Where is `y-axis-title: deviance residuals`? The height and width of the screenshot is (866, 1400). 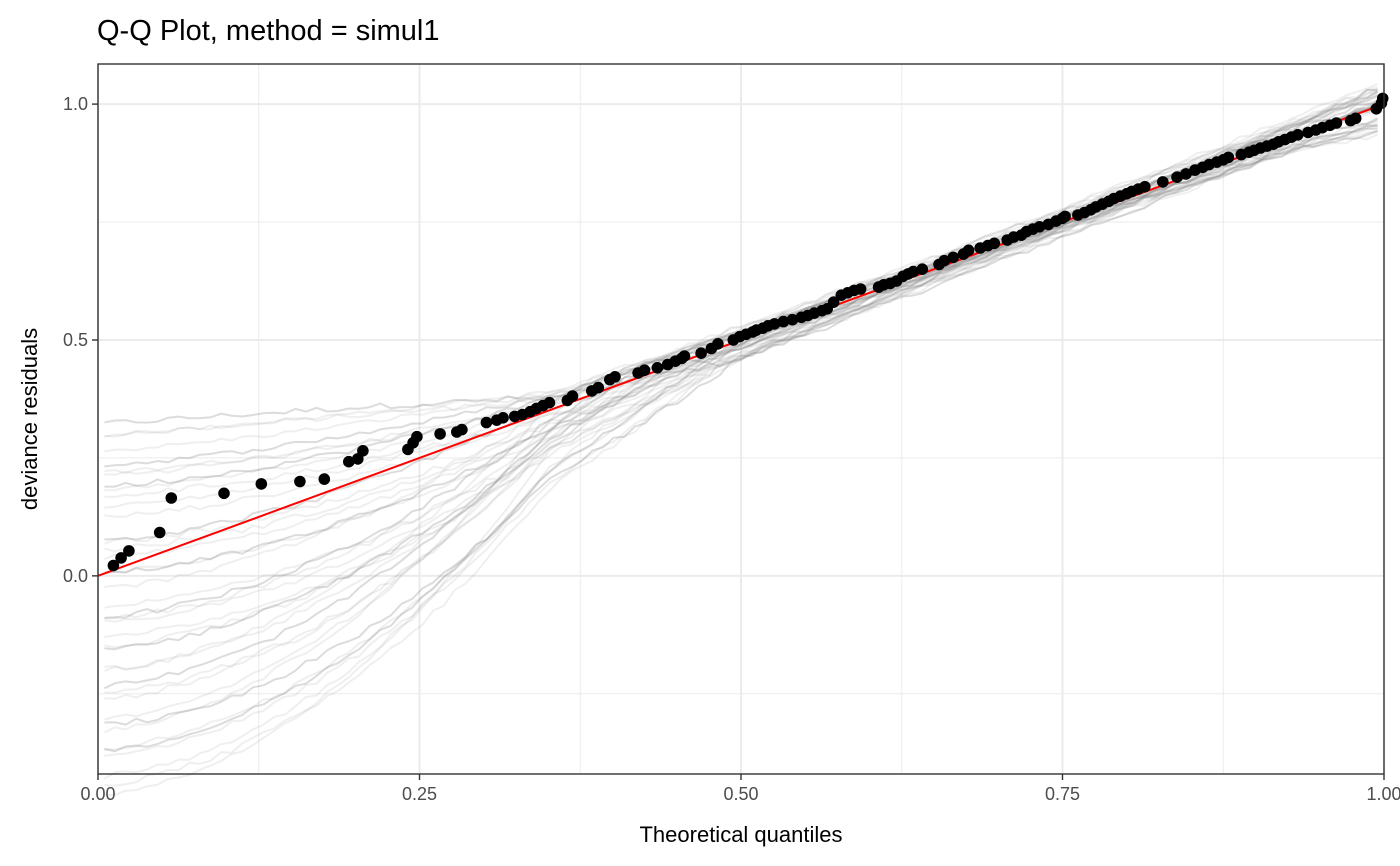
y-axis-title: deviance residuals is located at coordinates (29, 419).